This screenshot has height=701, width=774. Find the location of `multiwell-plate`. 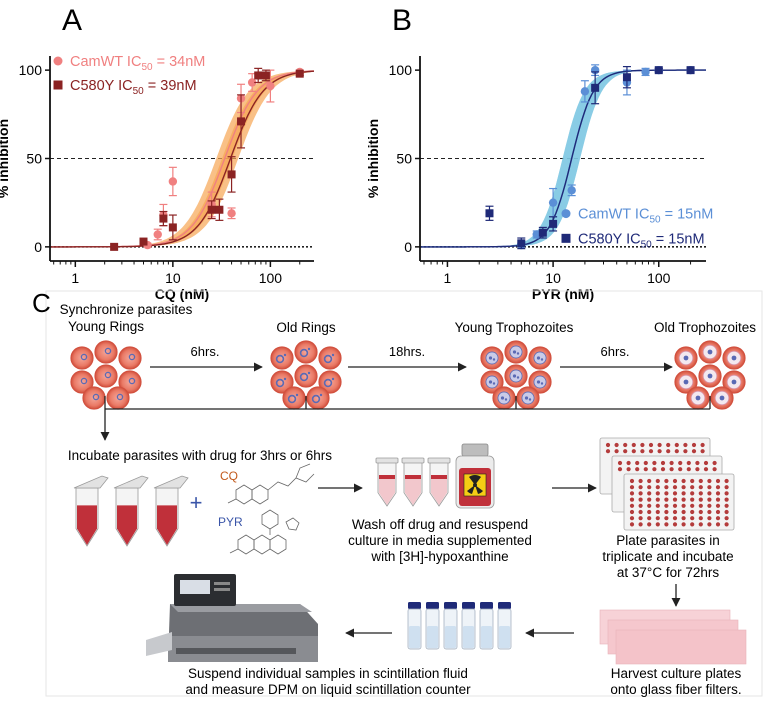

multiwell-plate is located at coordinates (679, 502).